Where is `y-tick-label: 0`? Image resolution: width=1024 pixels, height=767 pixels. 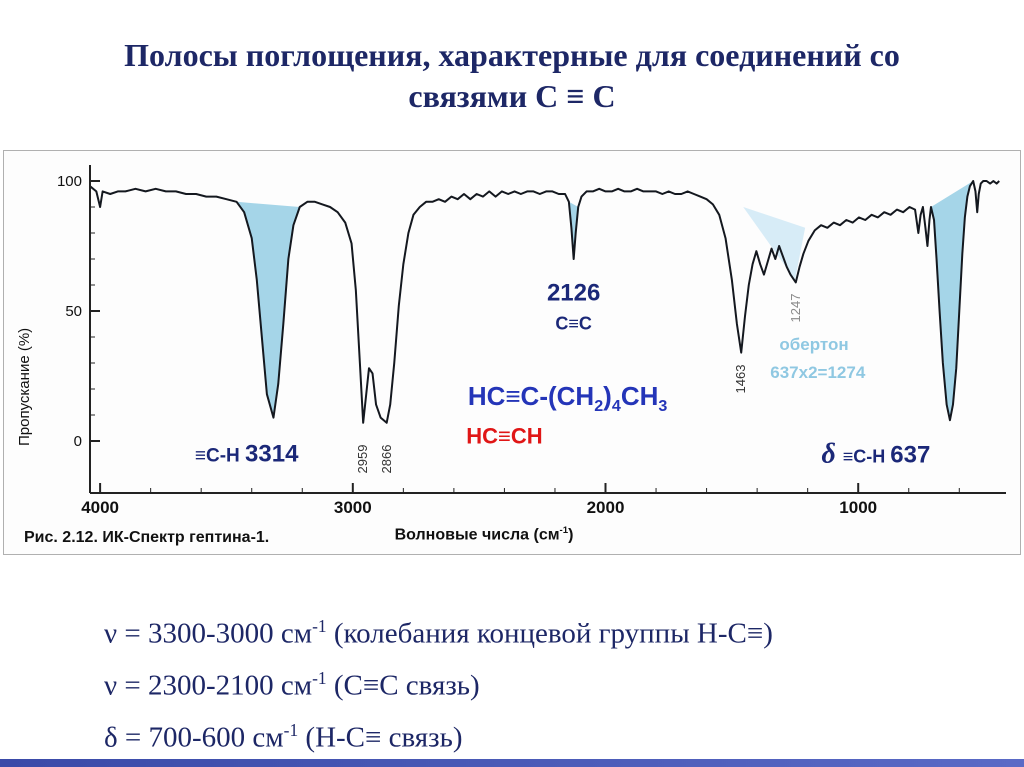
y-tick-label: 0 is located at coordinates (78, 441).